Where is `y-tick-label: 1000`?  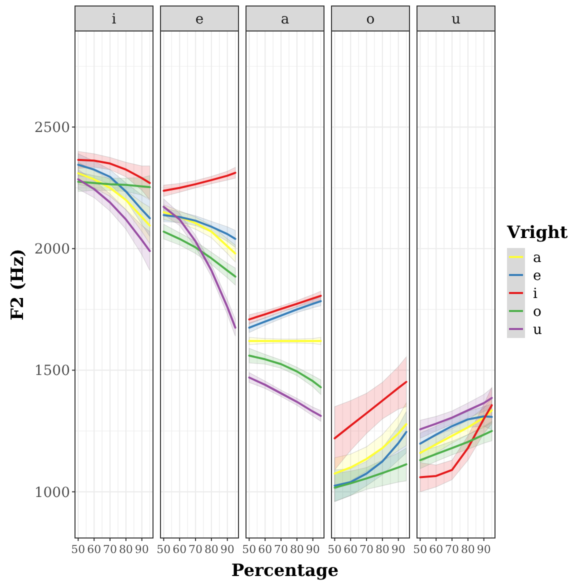
y-tick-label: 1000 is located at coordinates (52, 492).